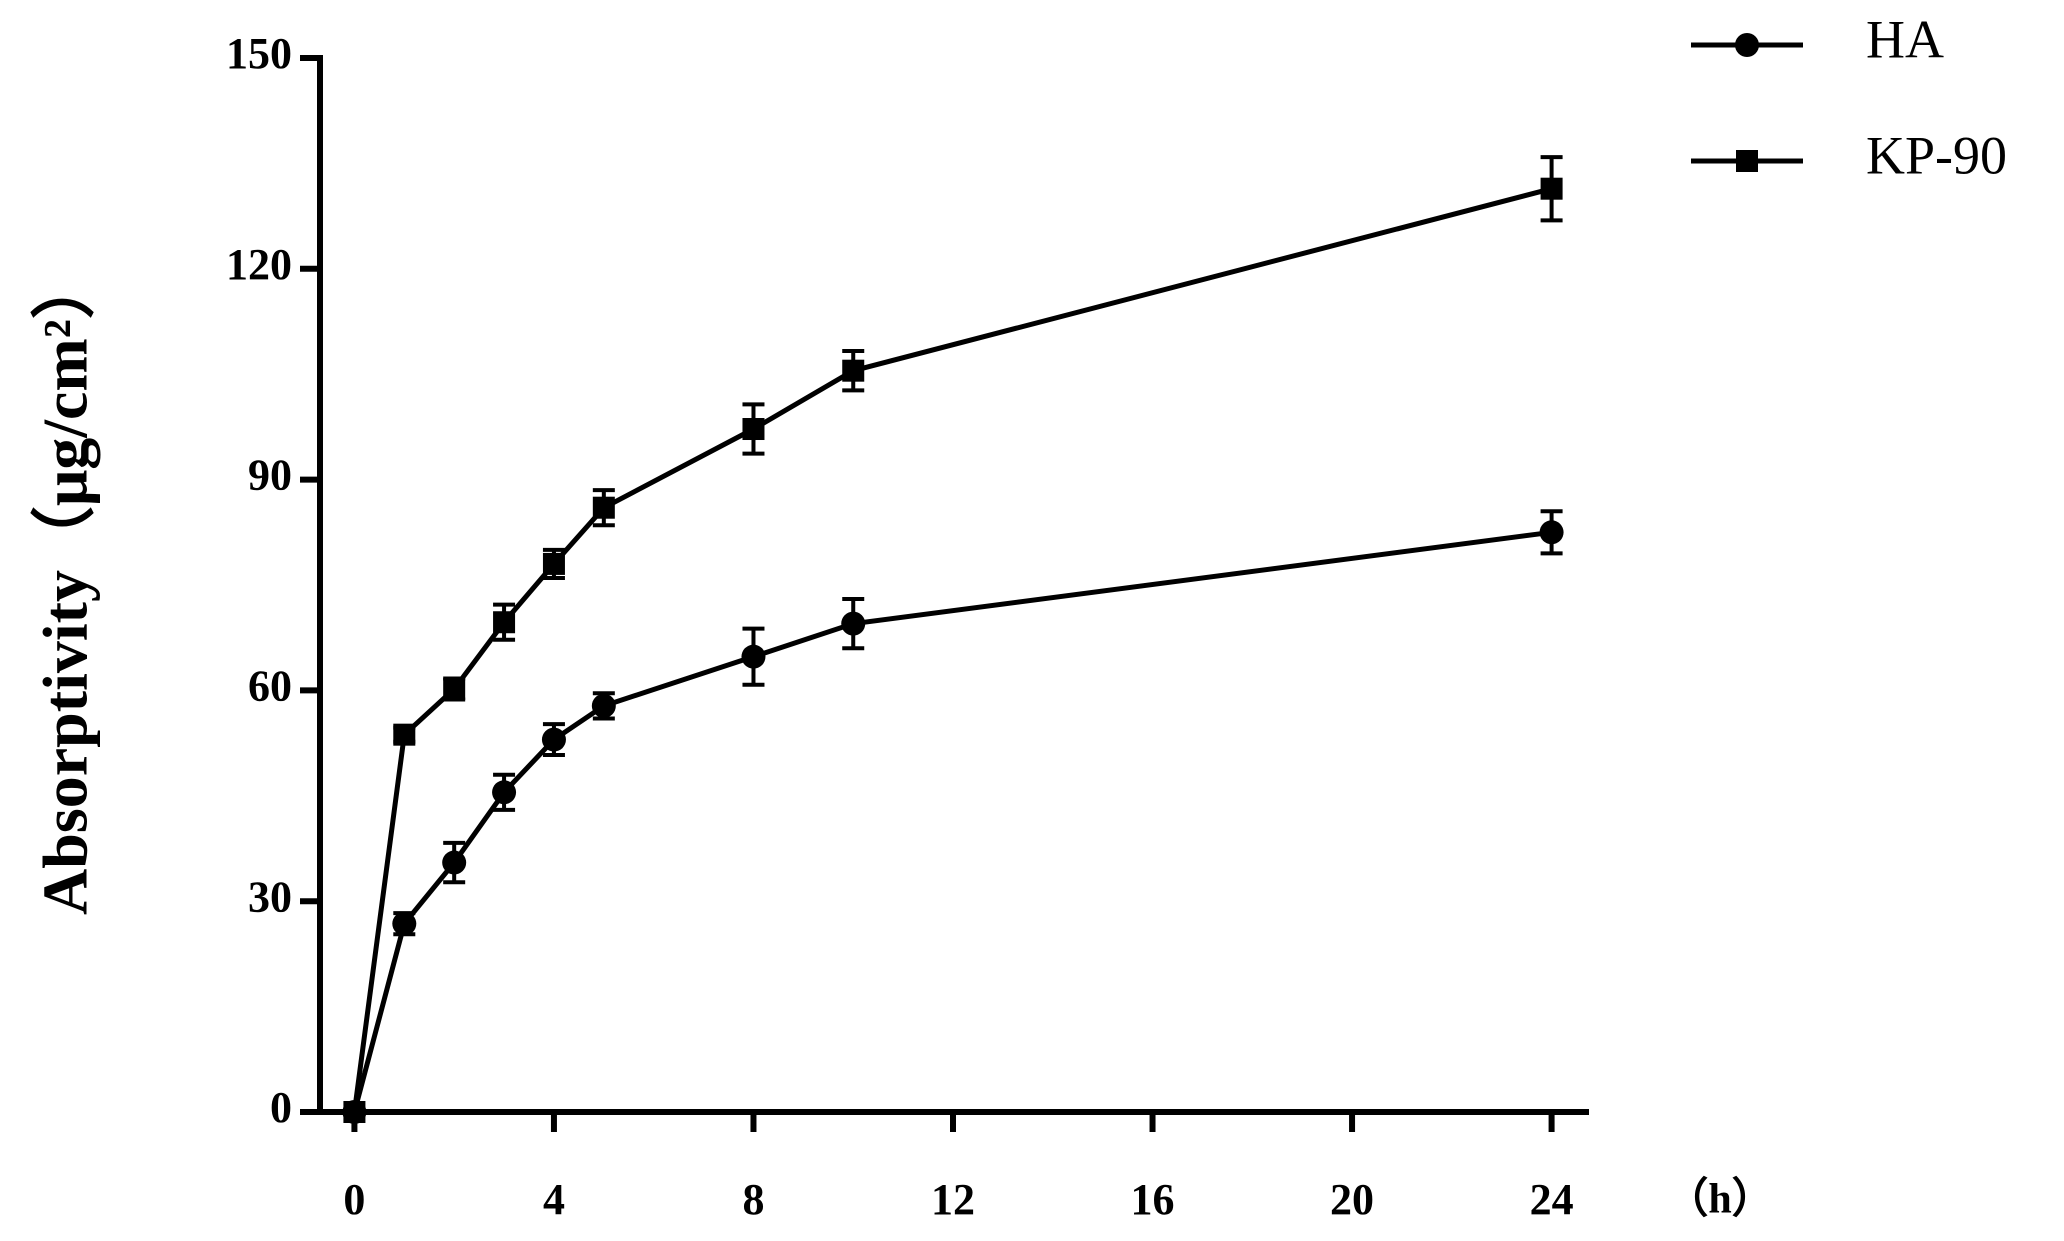  I want to click on y-axis-label: Absorptivity（μg/cm²）, so click(65, 585).